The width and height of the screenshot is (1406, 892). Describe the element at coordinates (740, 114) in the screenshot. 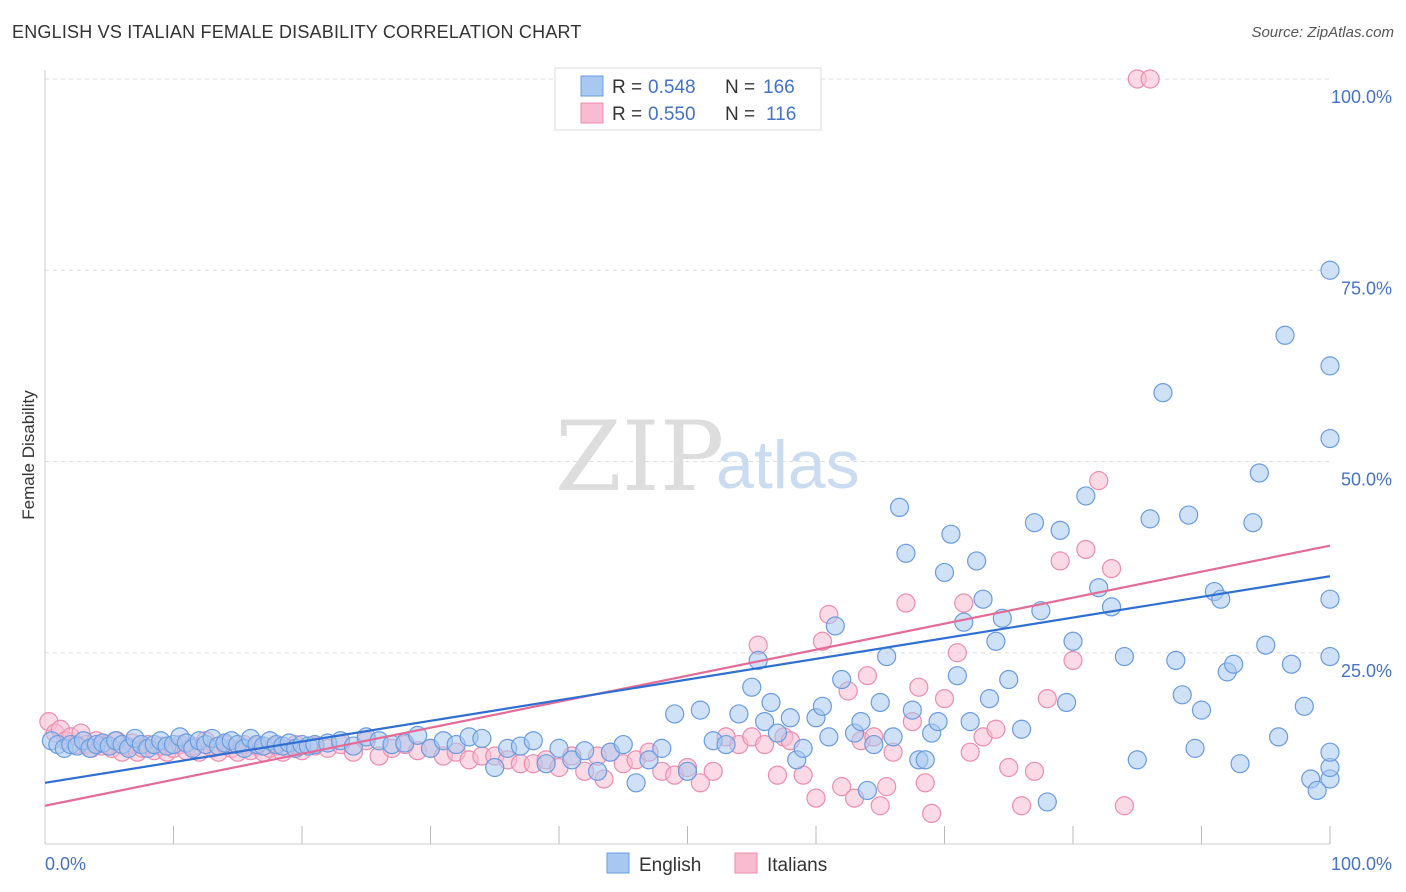

I see `legend-n-label-italians: N =` at that location.